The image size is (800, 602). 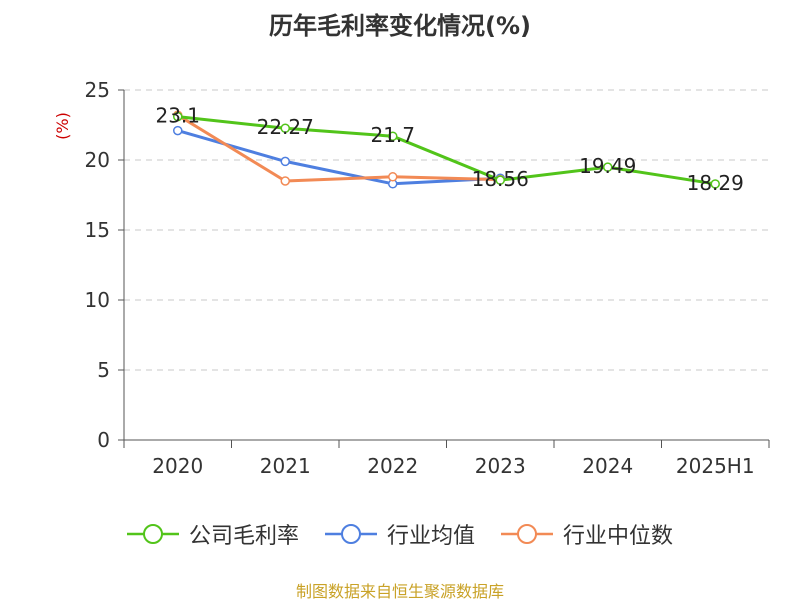 I want to click on chart-title: 历年毛利率变化情况(%), so click(x=400, y=26).